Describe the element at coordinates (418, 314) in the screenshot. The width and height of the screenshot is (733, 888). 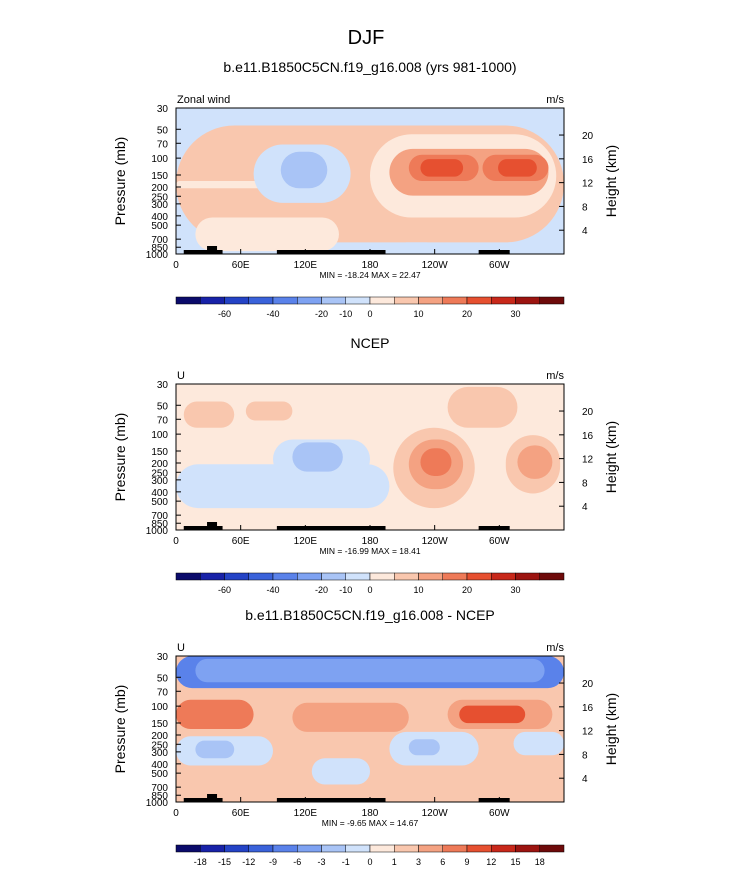
I see `colorbar-label: 10` at that location.